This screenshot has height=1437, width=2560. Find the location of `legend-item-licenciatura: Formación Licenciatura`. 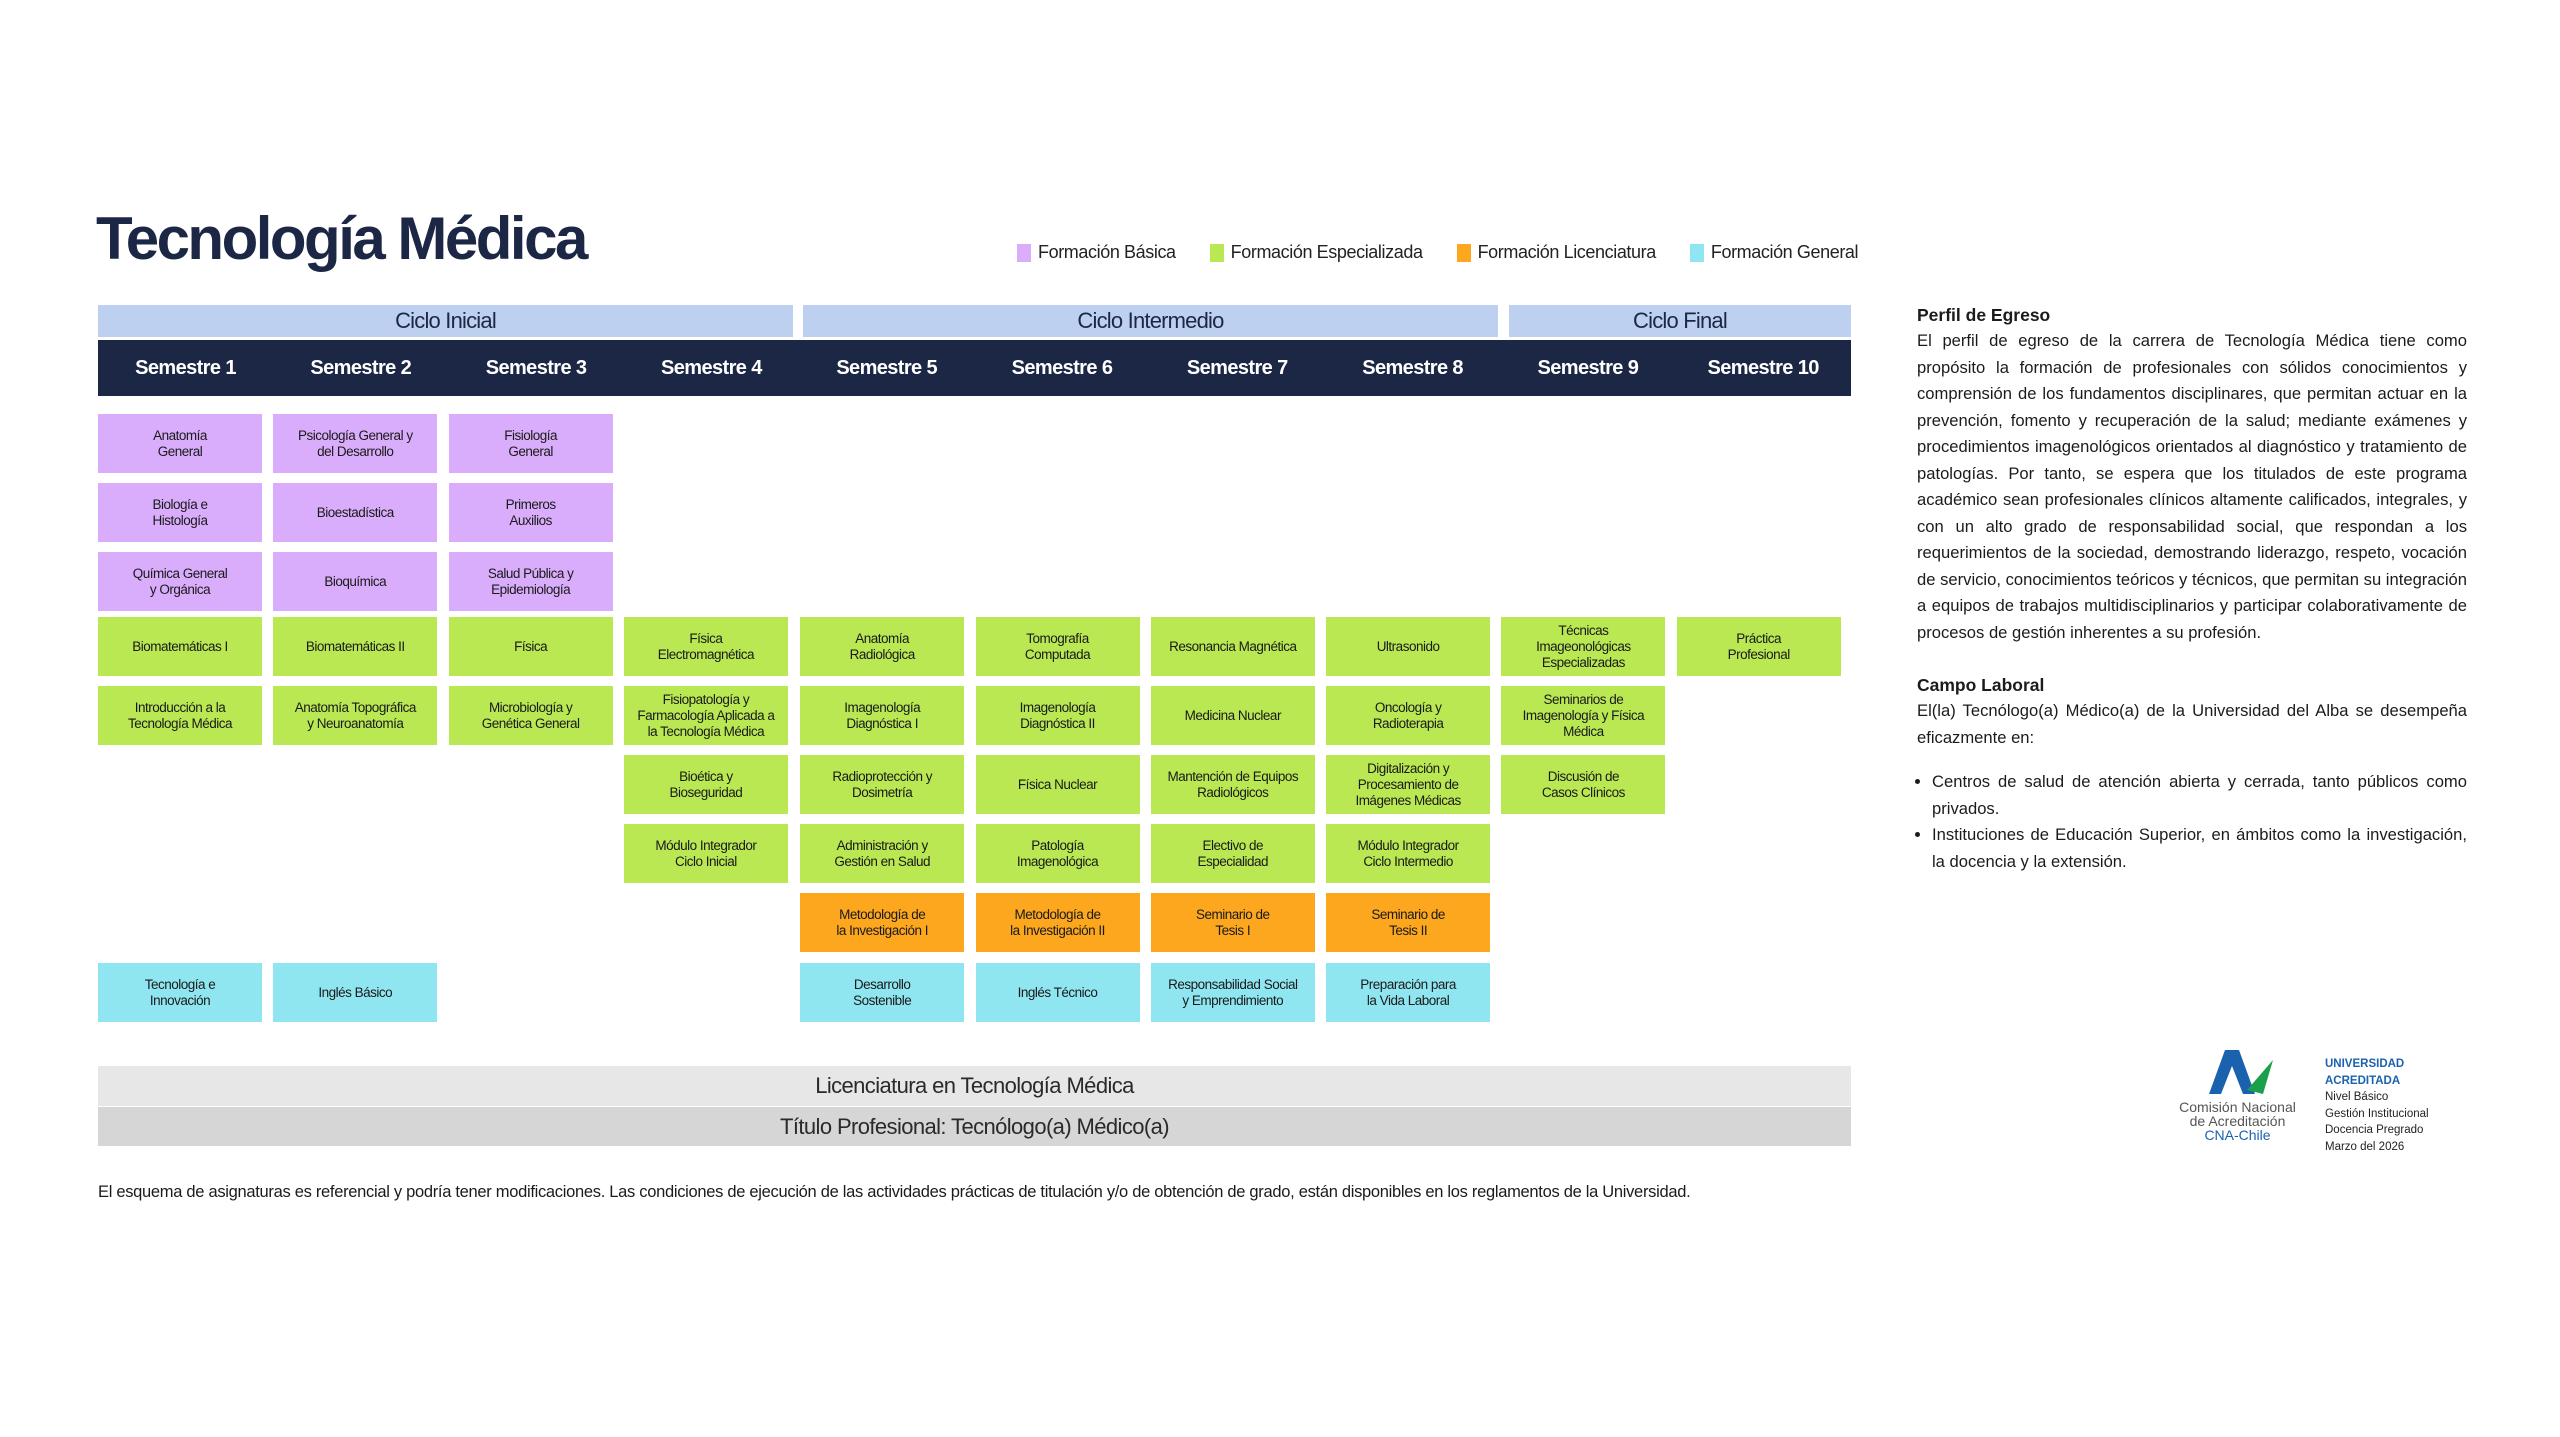

legend-item-licenciatura: Formación Licenciatura is located at coordinates (1556, 252).